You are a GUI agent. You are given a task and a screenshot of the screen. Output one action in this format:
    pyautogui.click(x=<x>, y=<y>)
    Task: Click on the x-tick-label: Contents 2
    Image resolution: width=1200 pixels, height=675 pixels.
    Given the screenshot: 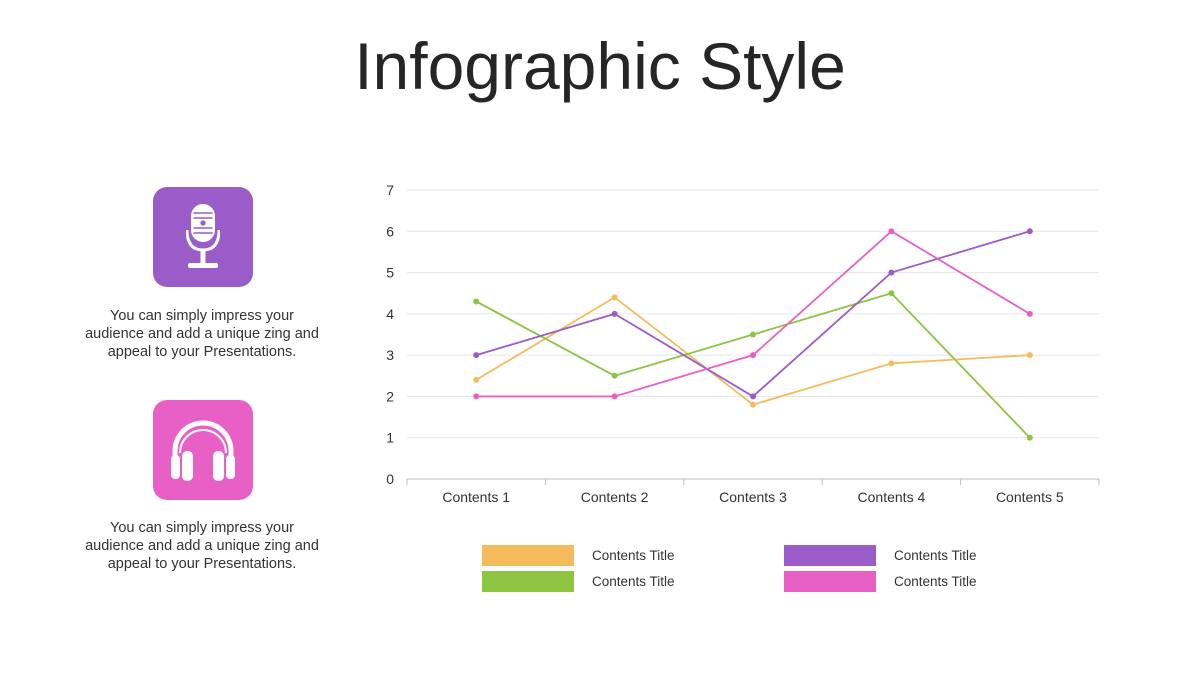 What is the action you would take?
    pyautogui.click(x=615, y=497)
    